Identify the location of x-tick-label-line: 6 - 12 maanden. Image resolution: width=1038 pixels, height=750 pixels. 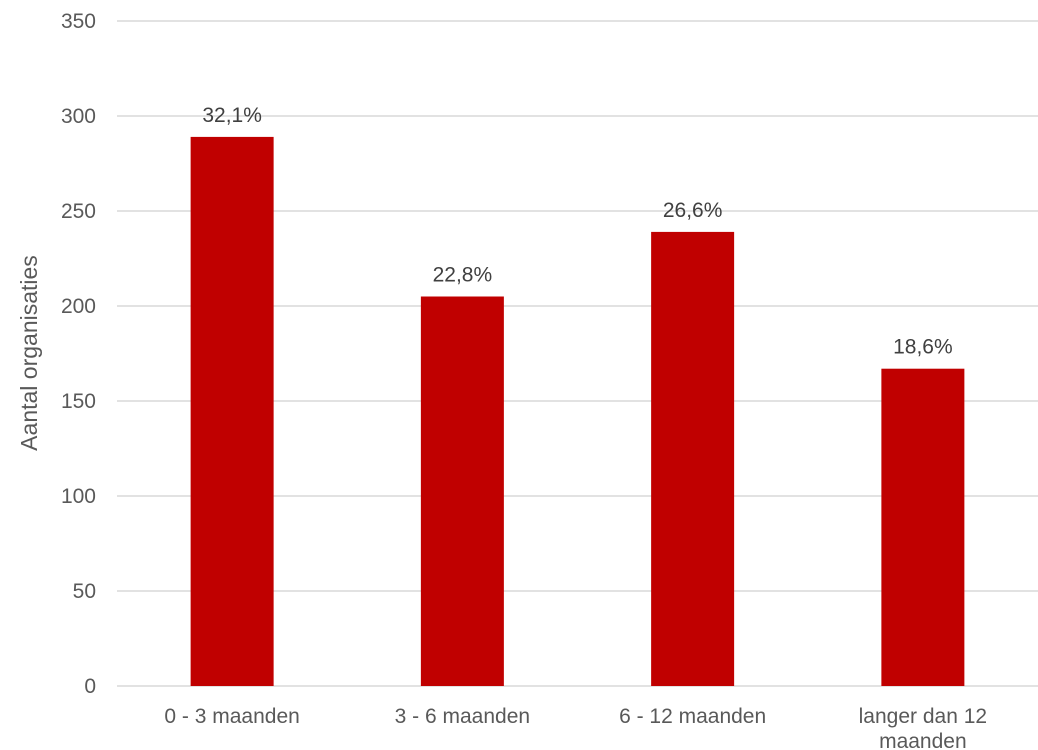
(692, 716).